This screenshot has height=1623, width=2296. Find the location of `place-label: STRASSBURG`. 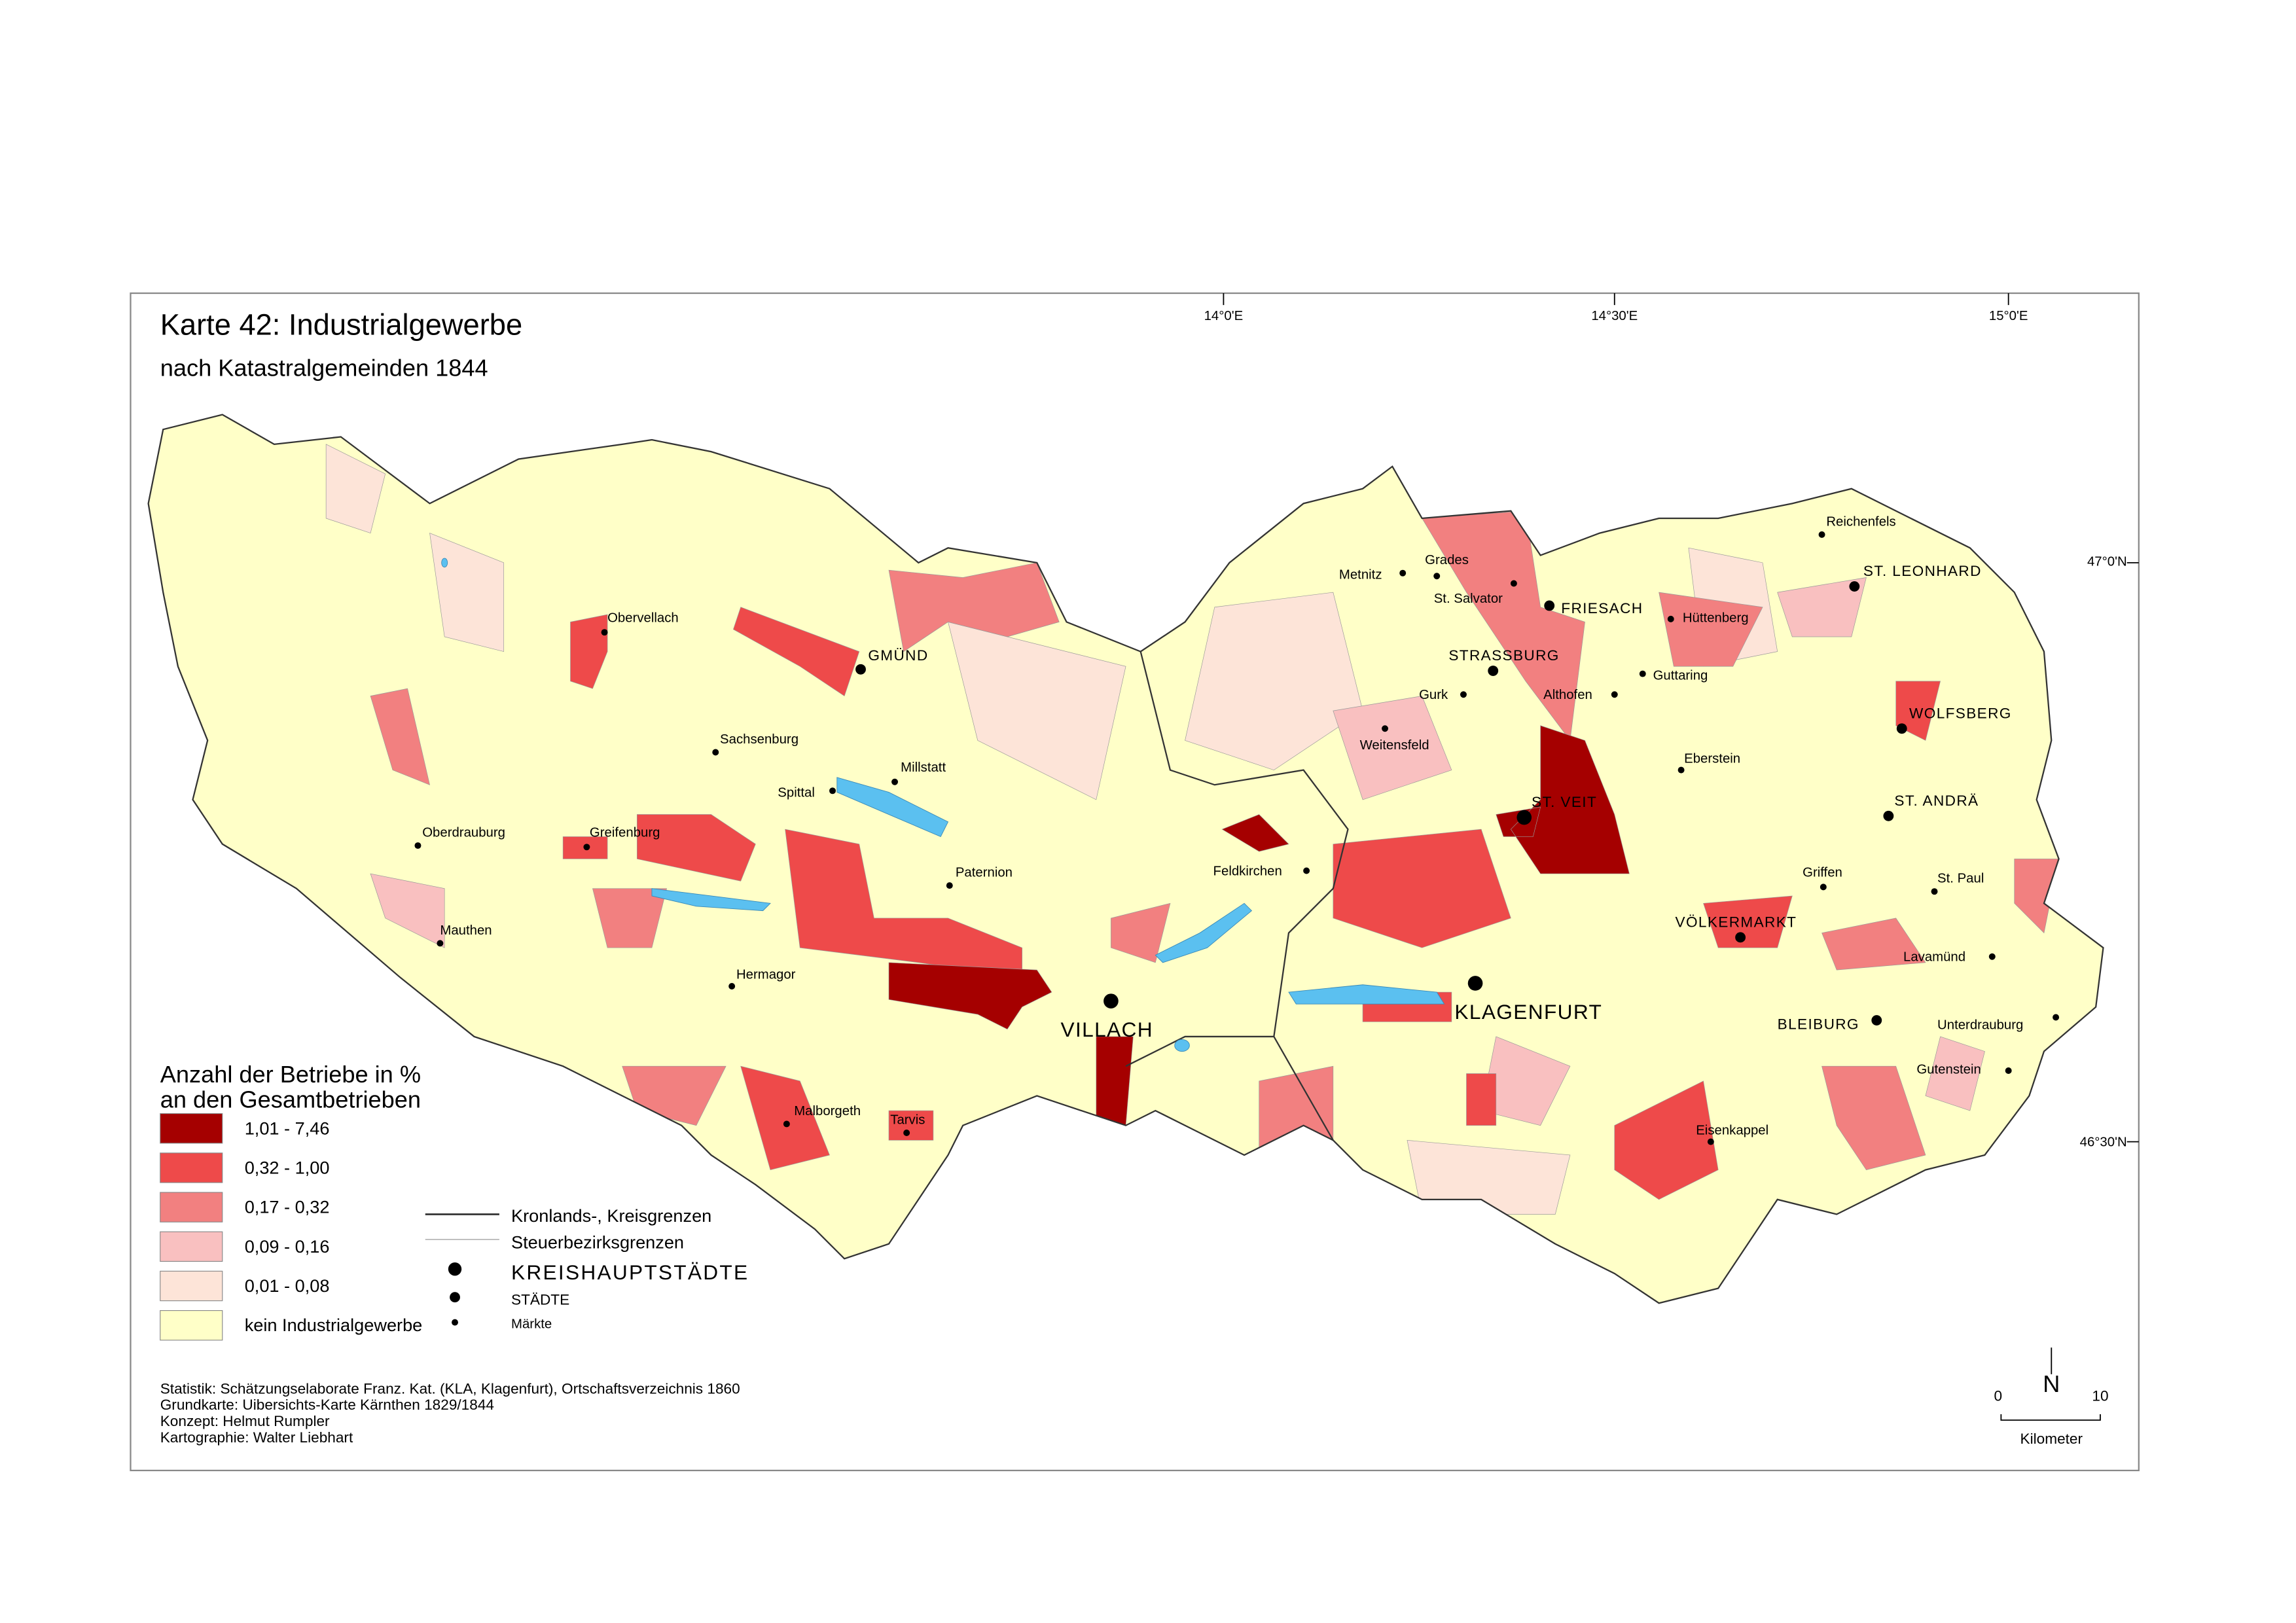

place-label: STRASSBURG is located at coordinates (1503, 655).